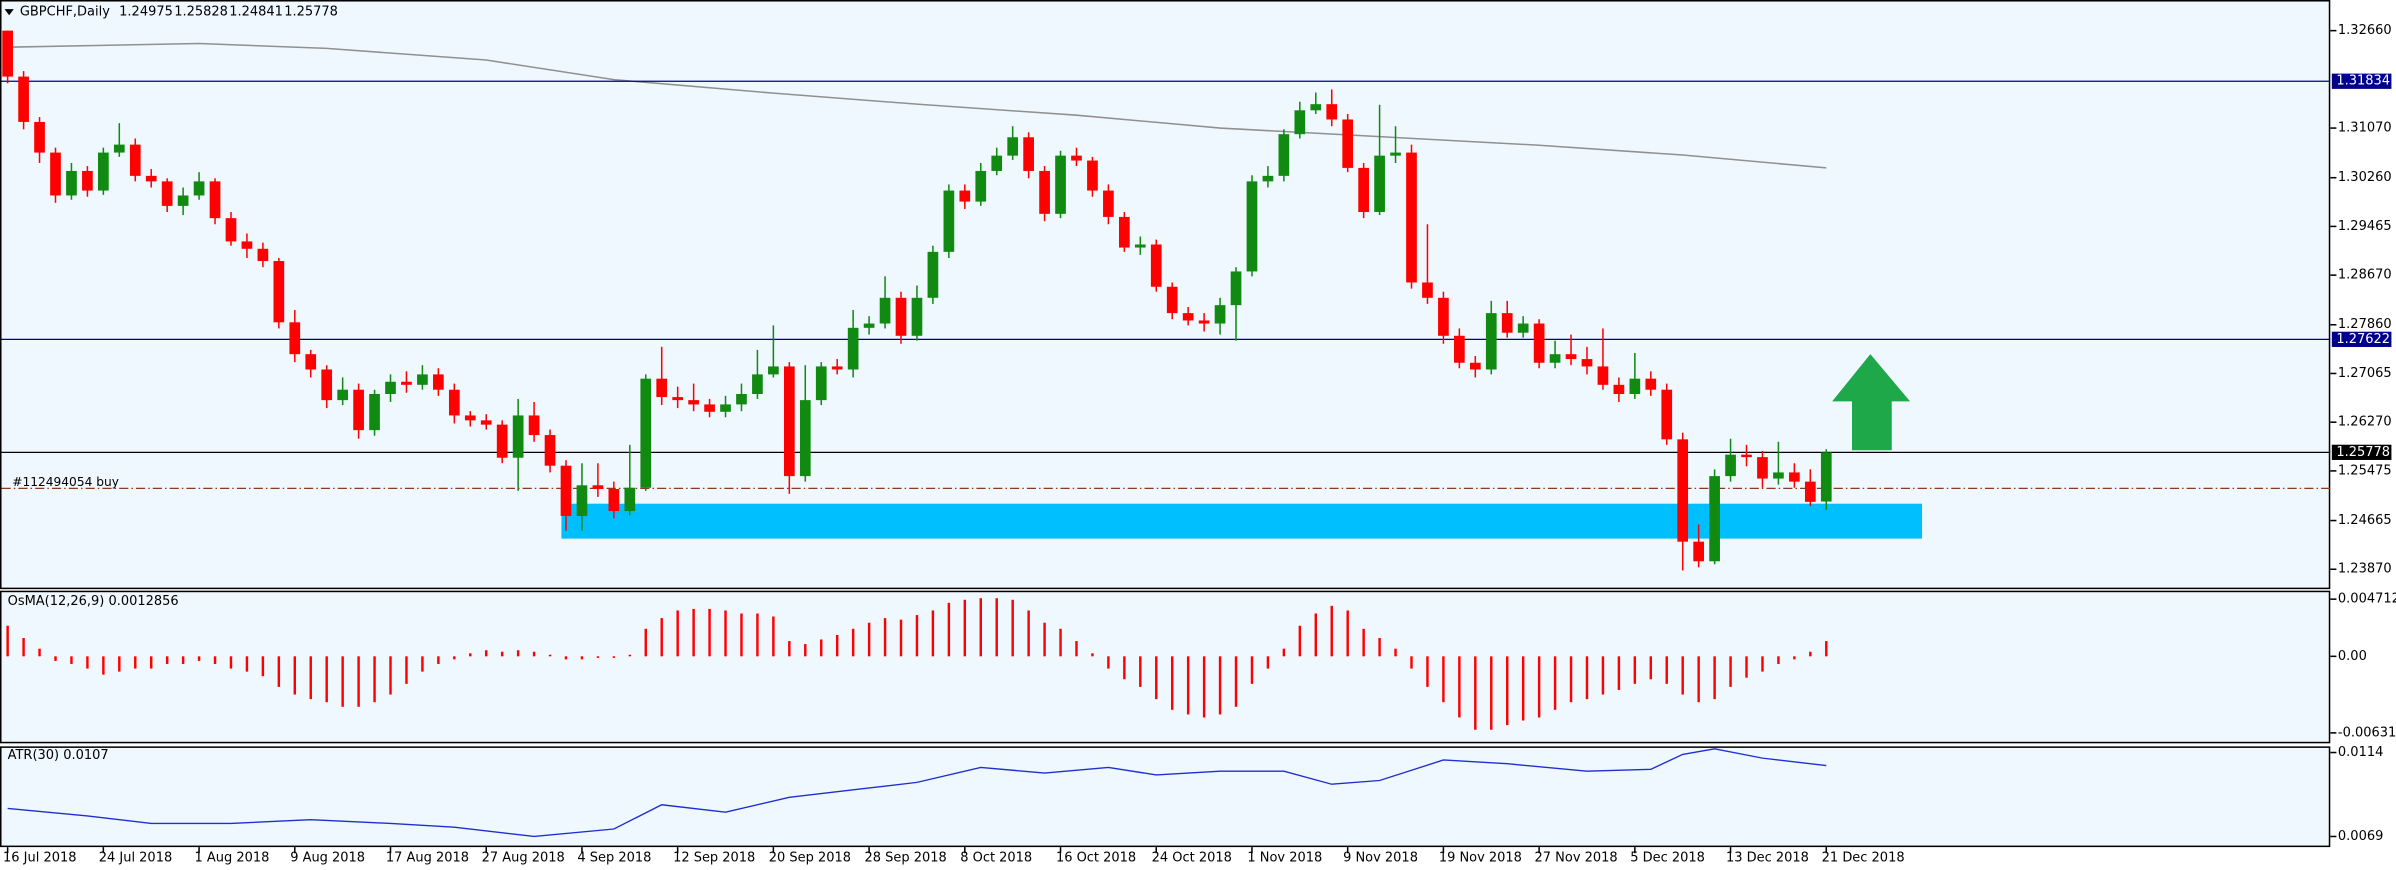 The height and width of the screenshot is (870, 2396). I want to click on price-level-label: 1.27622, so click(2363, 339).